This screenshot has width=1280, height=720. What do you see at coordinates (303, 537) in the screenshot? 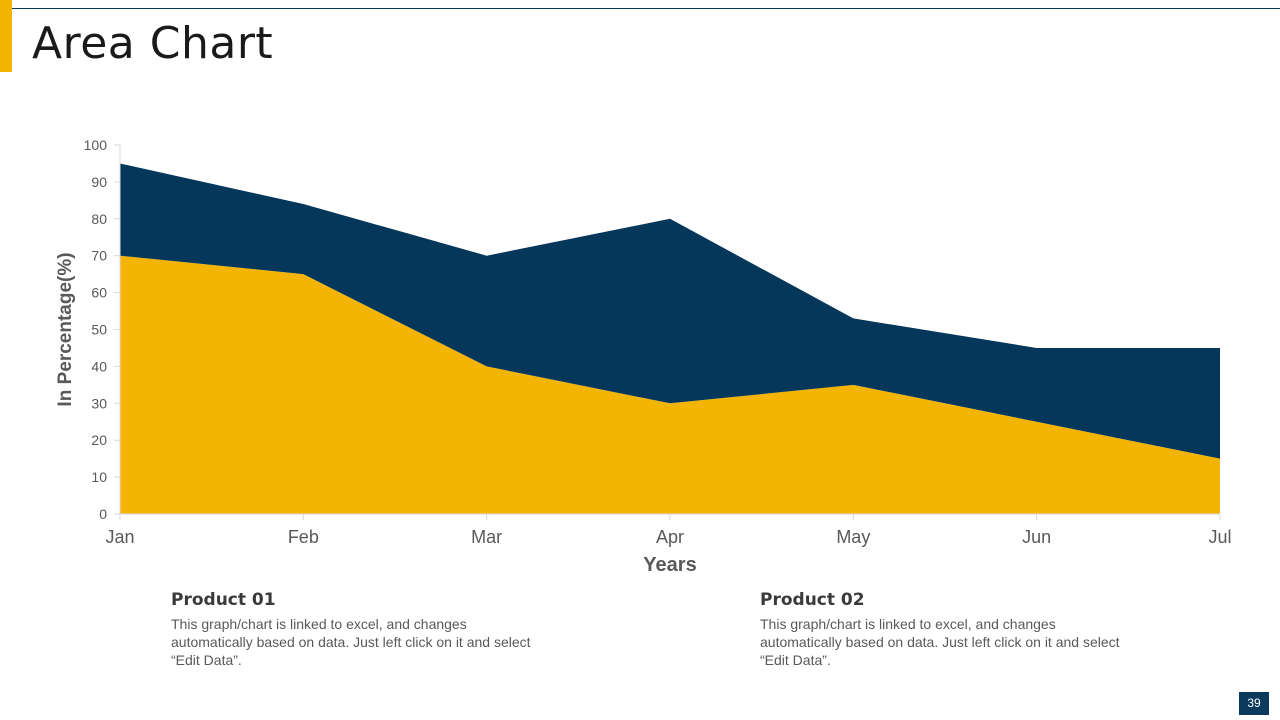
I see `x-tick-label: Feb` at bounding box center [303, 537].